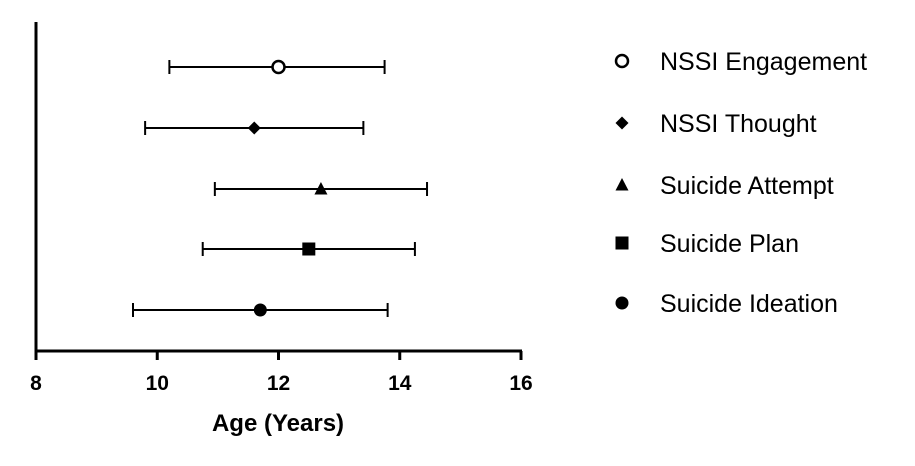 The image size is (915, 466). Describe the element at coordinates (763, 62) in the screenshot. I see `legend-label: NSSI Engagement` at that location.